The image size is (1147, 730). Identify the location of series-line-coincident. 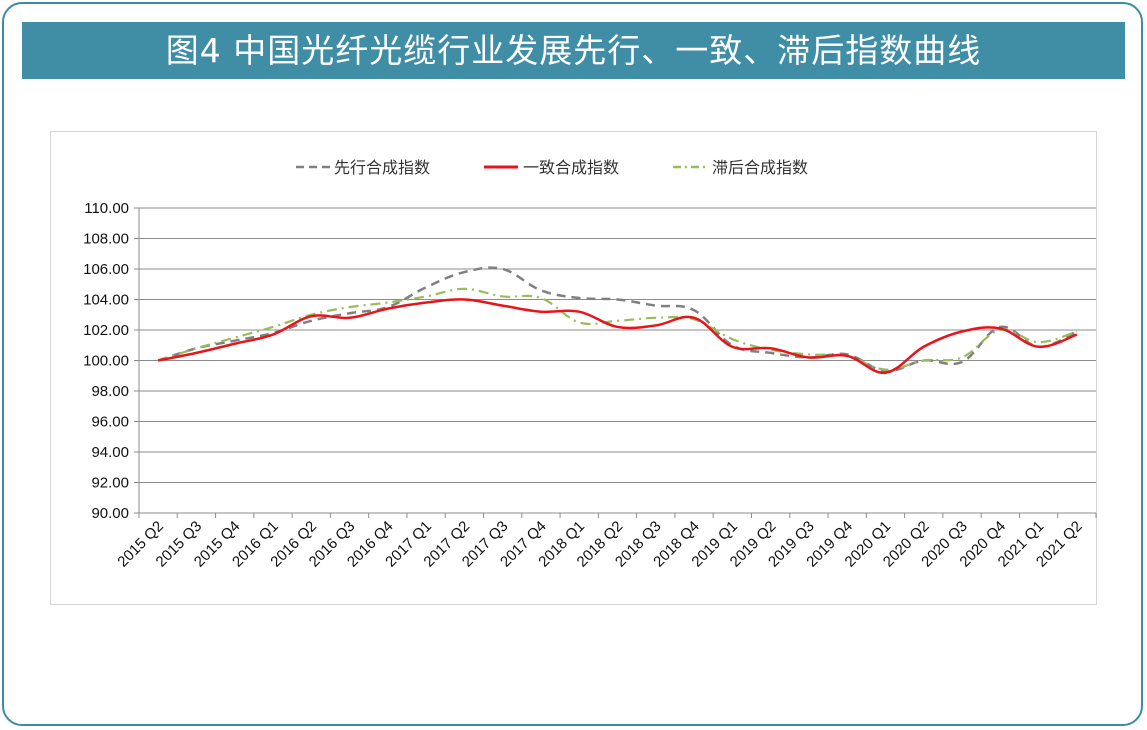
(617, 336).